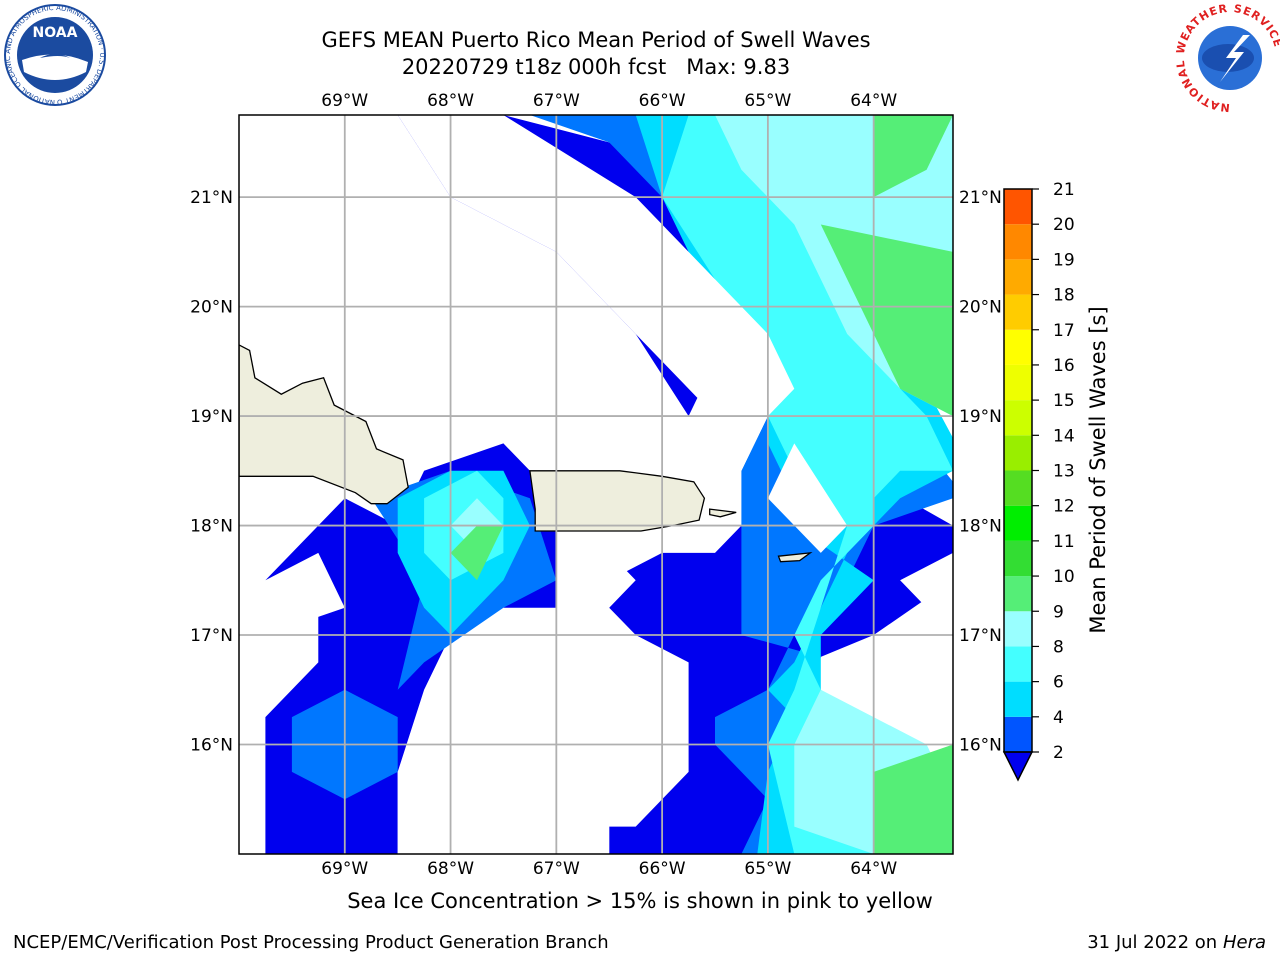  I want to click on lat-tick-label-left: 19°N, so click(211, 417).